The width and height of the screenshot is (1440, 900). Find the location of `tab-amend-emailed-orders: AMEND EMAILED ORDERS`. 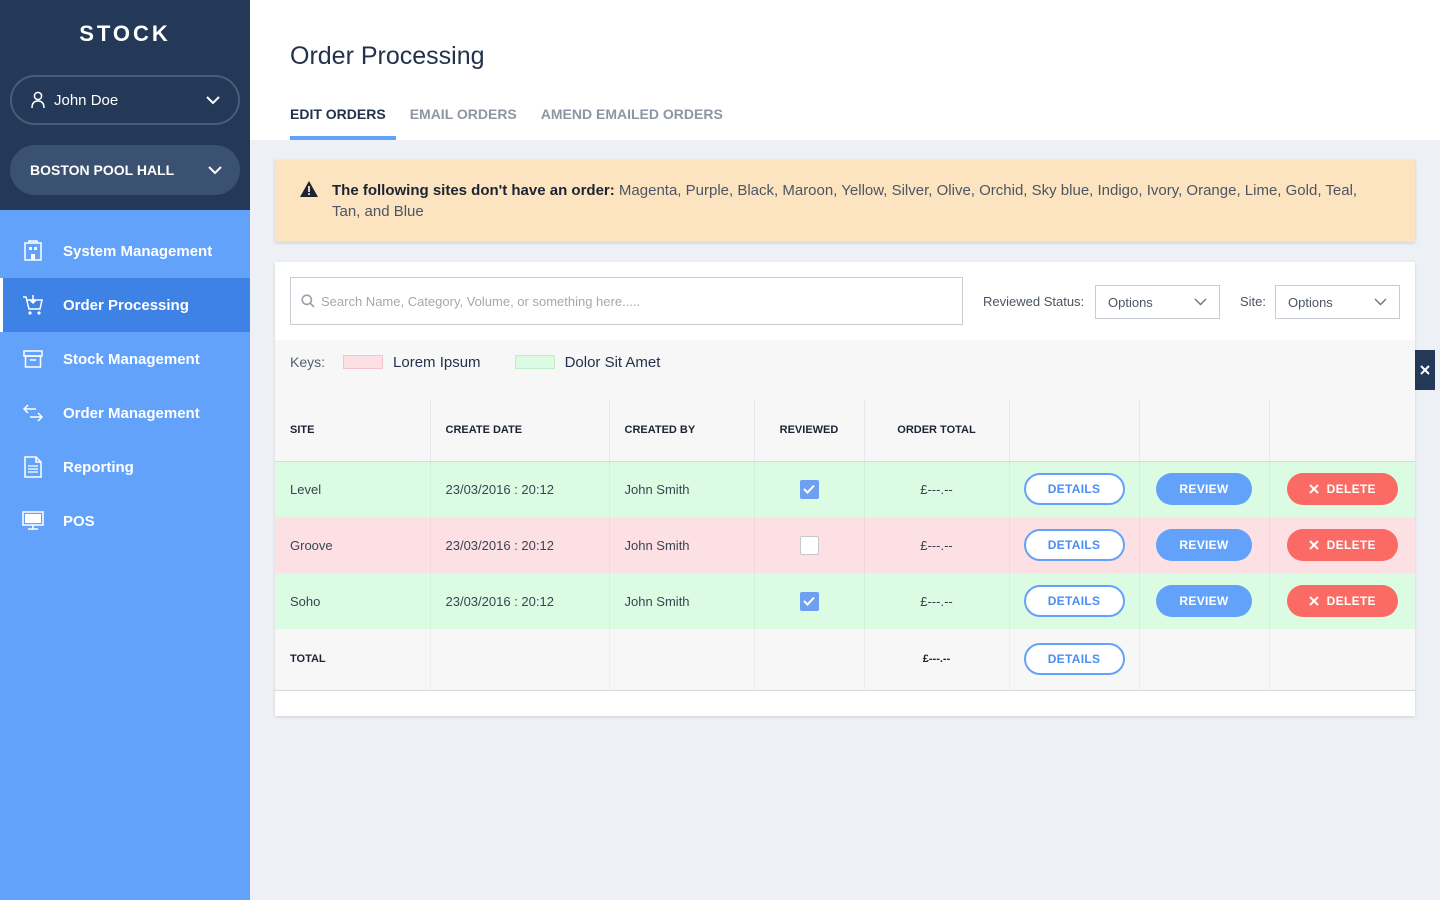

tab-amend-emailed-orders: AMEND EMAILED ORDERS is located at coordinates (631, 114).